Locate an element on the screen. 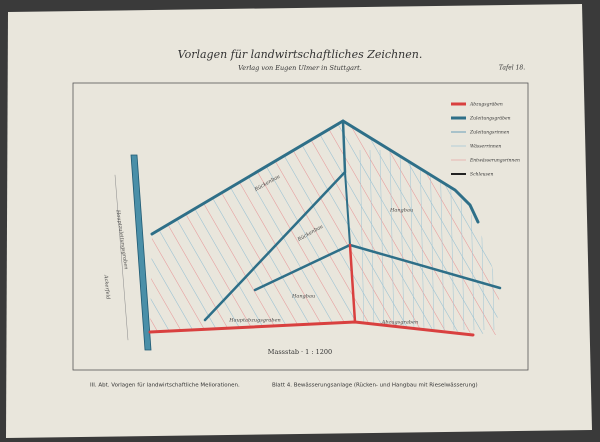 The height and width of the screenshot is (442, 600). legend-label: Wässerrinnen is located at coordinates (485, 147).